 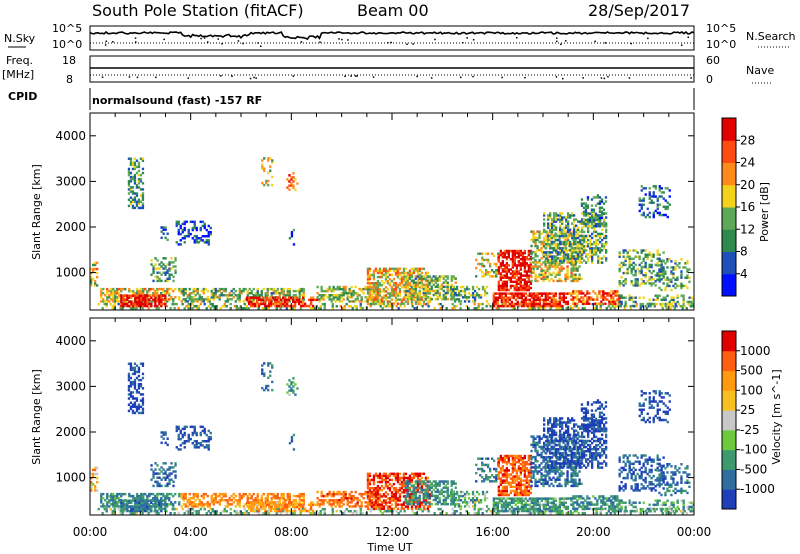 I want to click on power-cell-1910, so click(x=445, y=295).